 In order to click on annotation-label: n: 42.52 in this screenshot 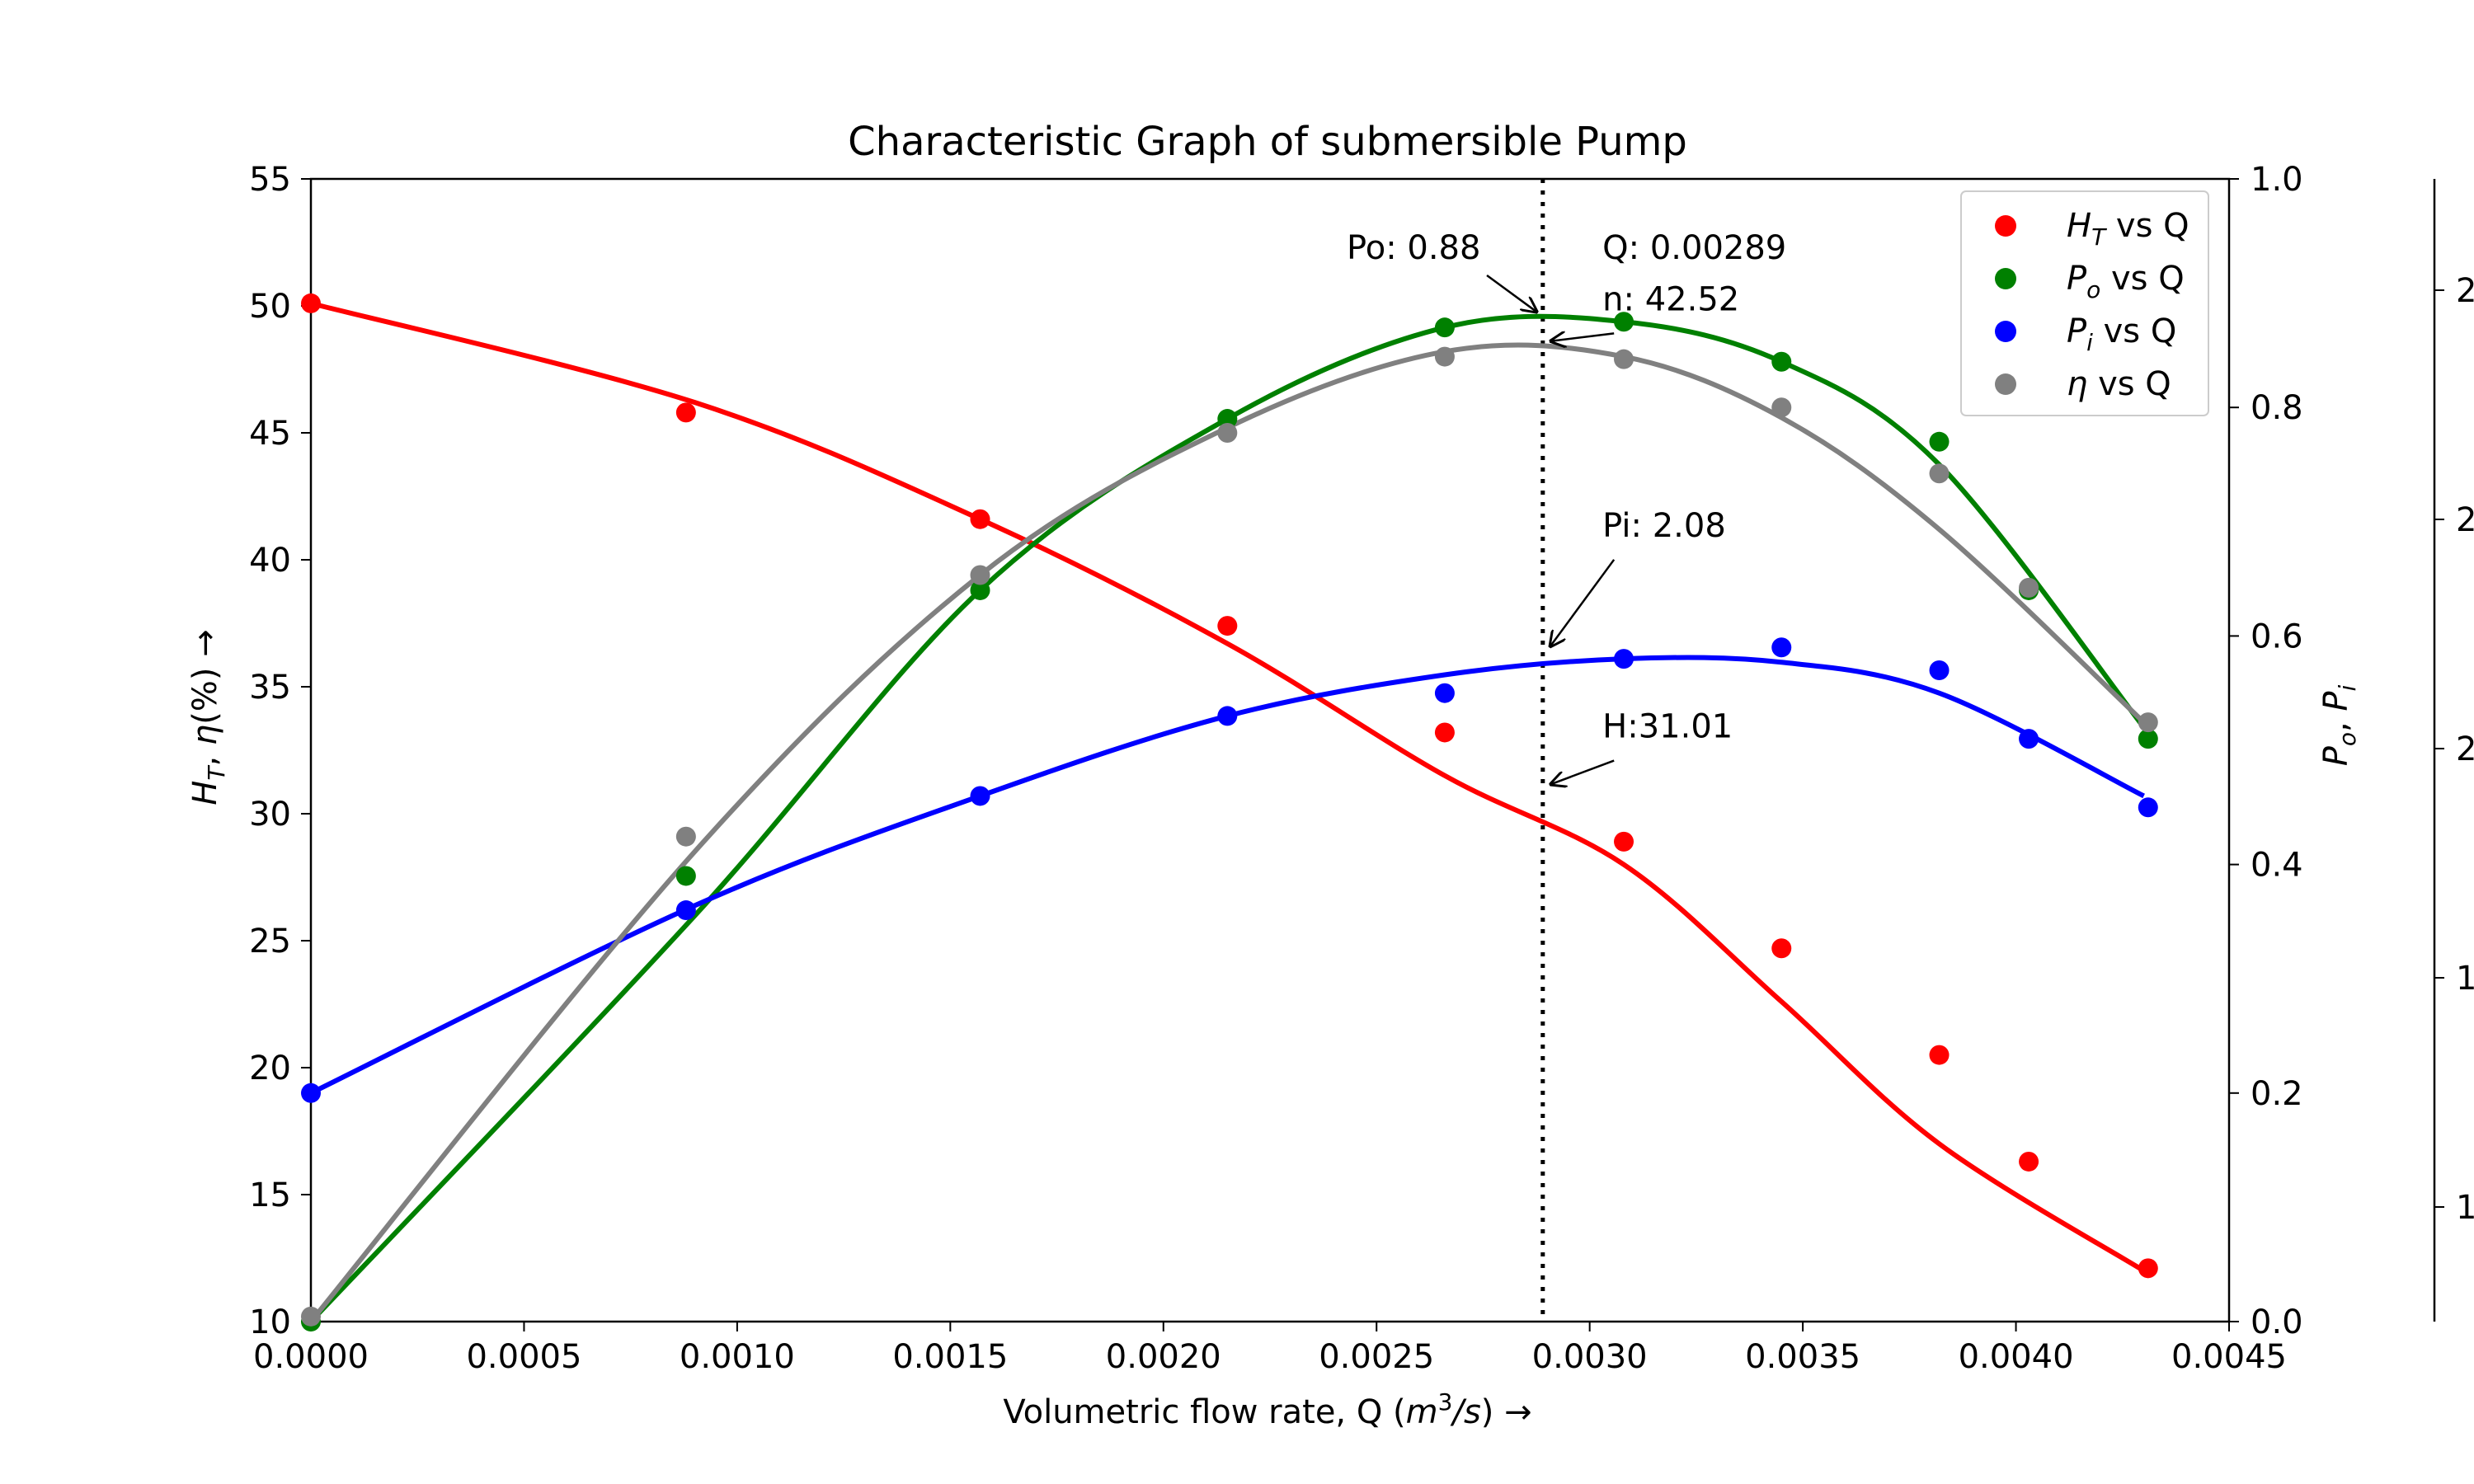, I will do `click(1670, 299)`.